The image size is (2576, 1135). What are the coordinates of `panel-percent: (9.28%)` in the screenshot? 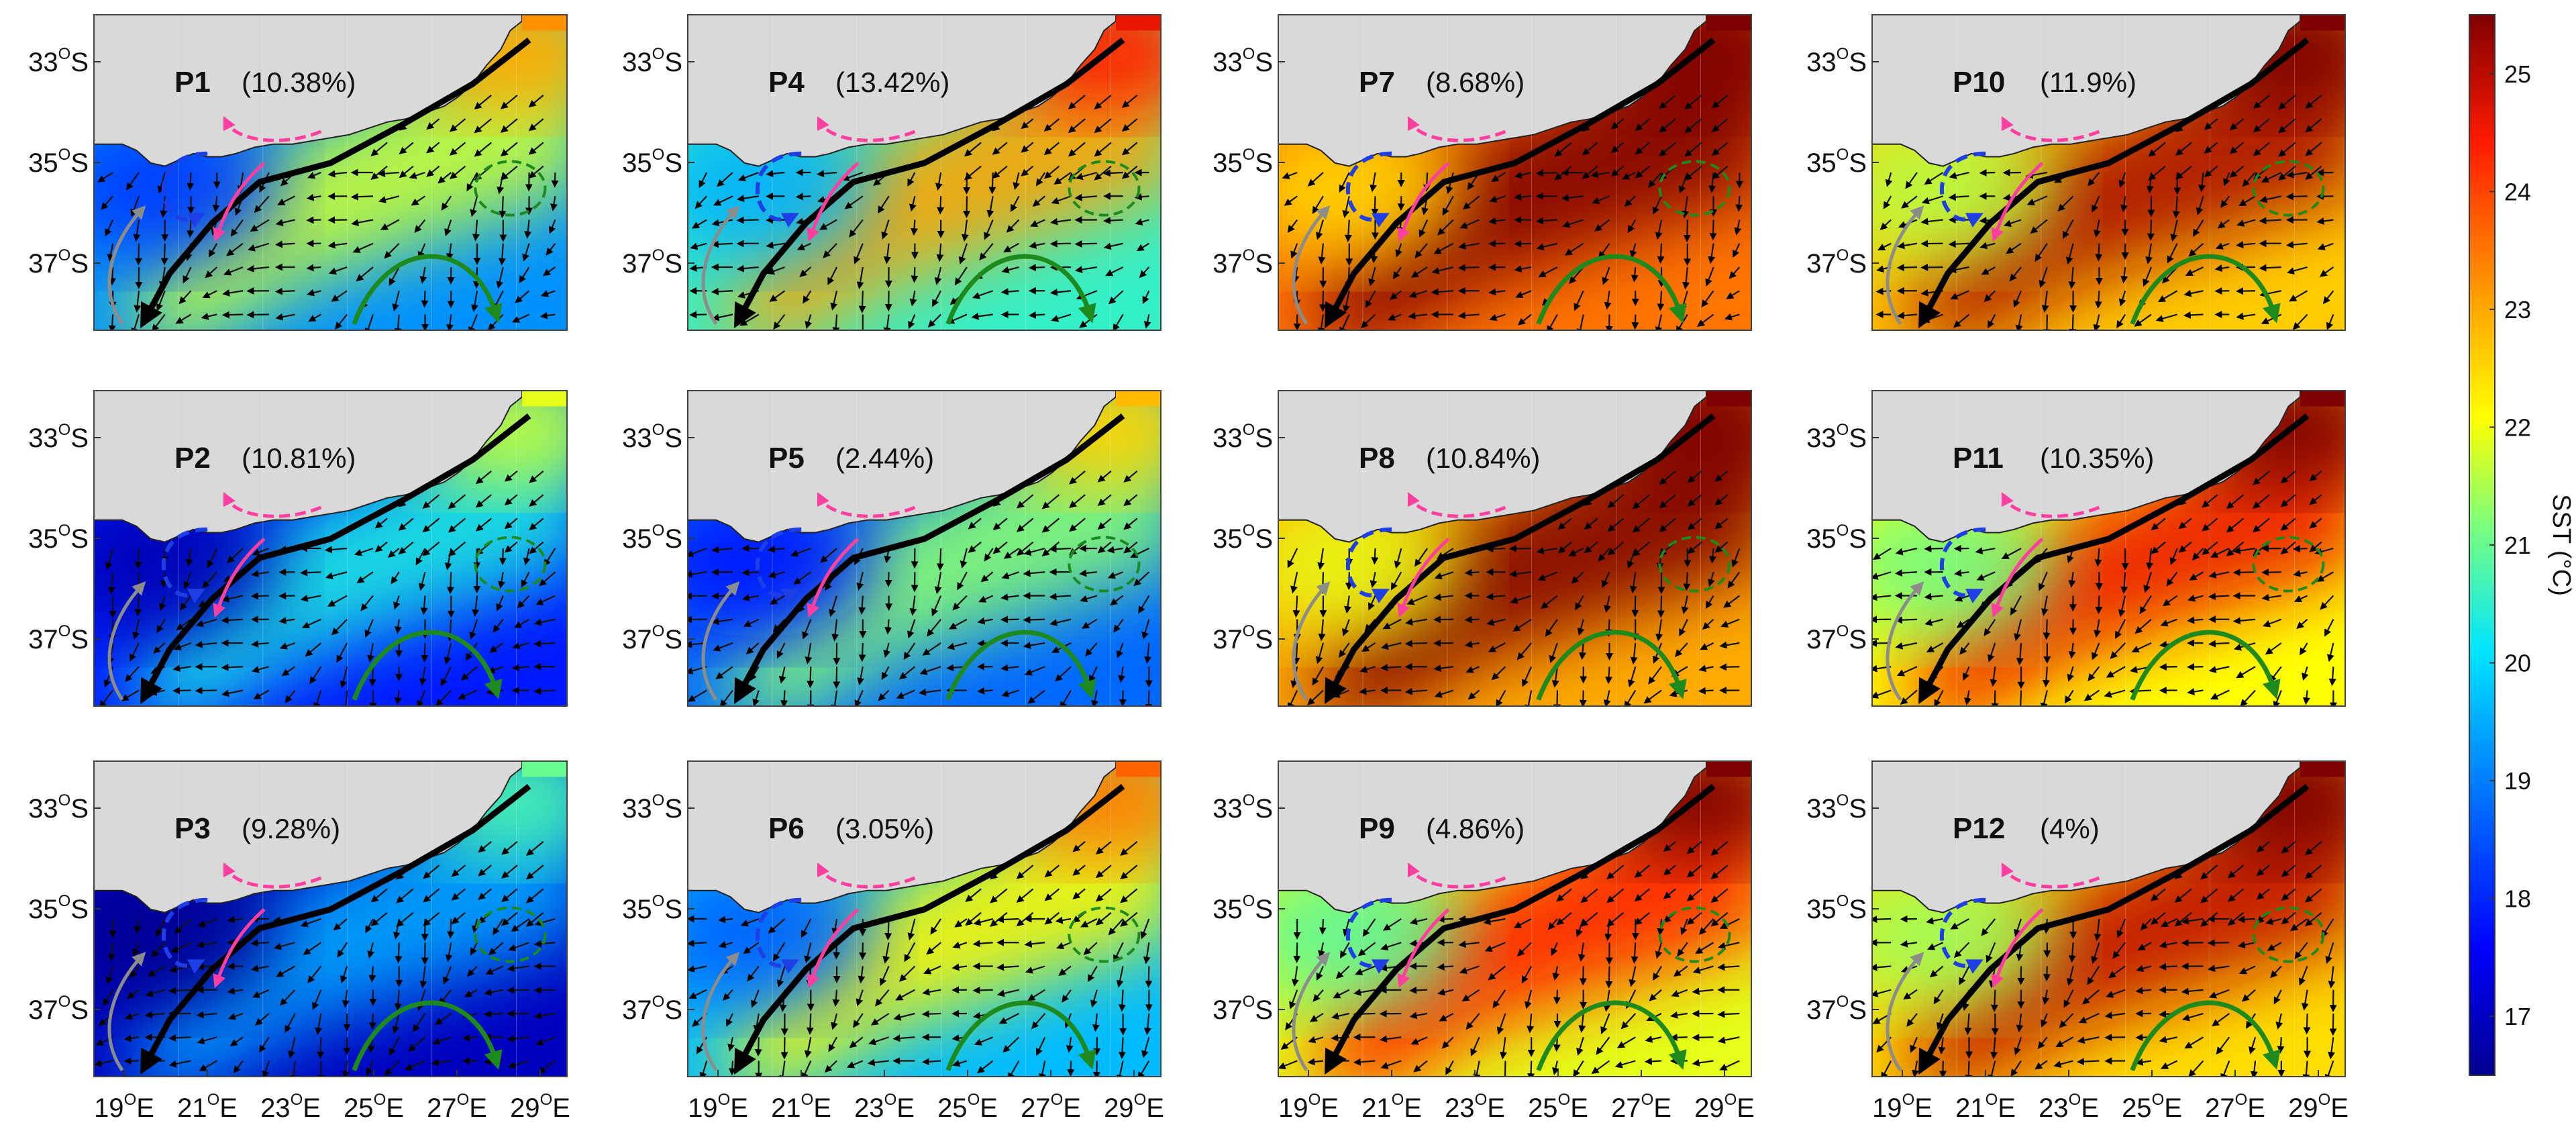 It's located at (291, 828).